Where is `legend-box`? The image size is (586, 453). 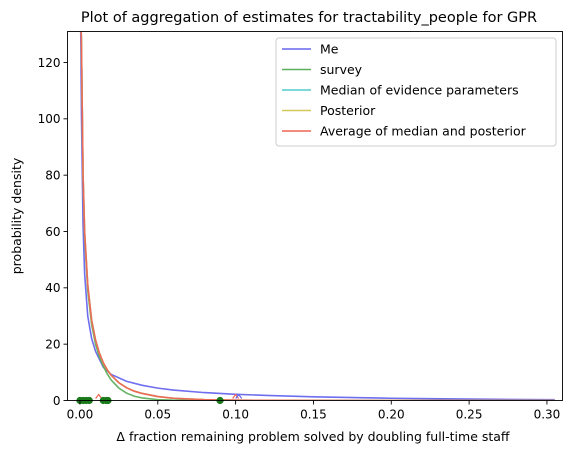 legend-box is located at coordinates (416, 92).